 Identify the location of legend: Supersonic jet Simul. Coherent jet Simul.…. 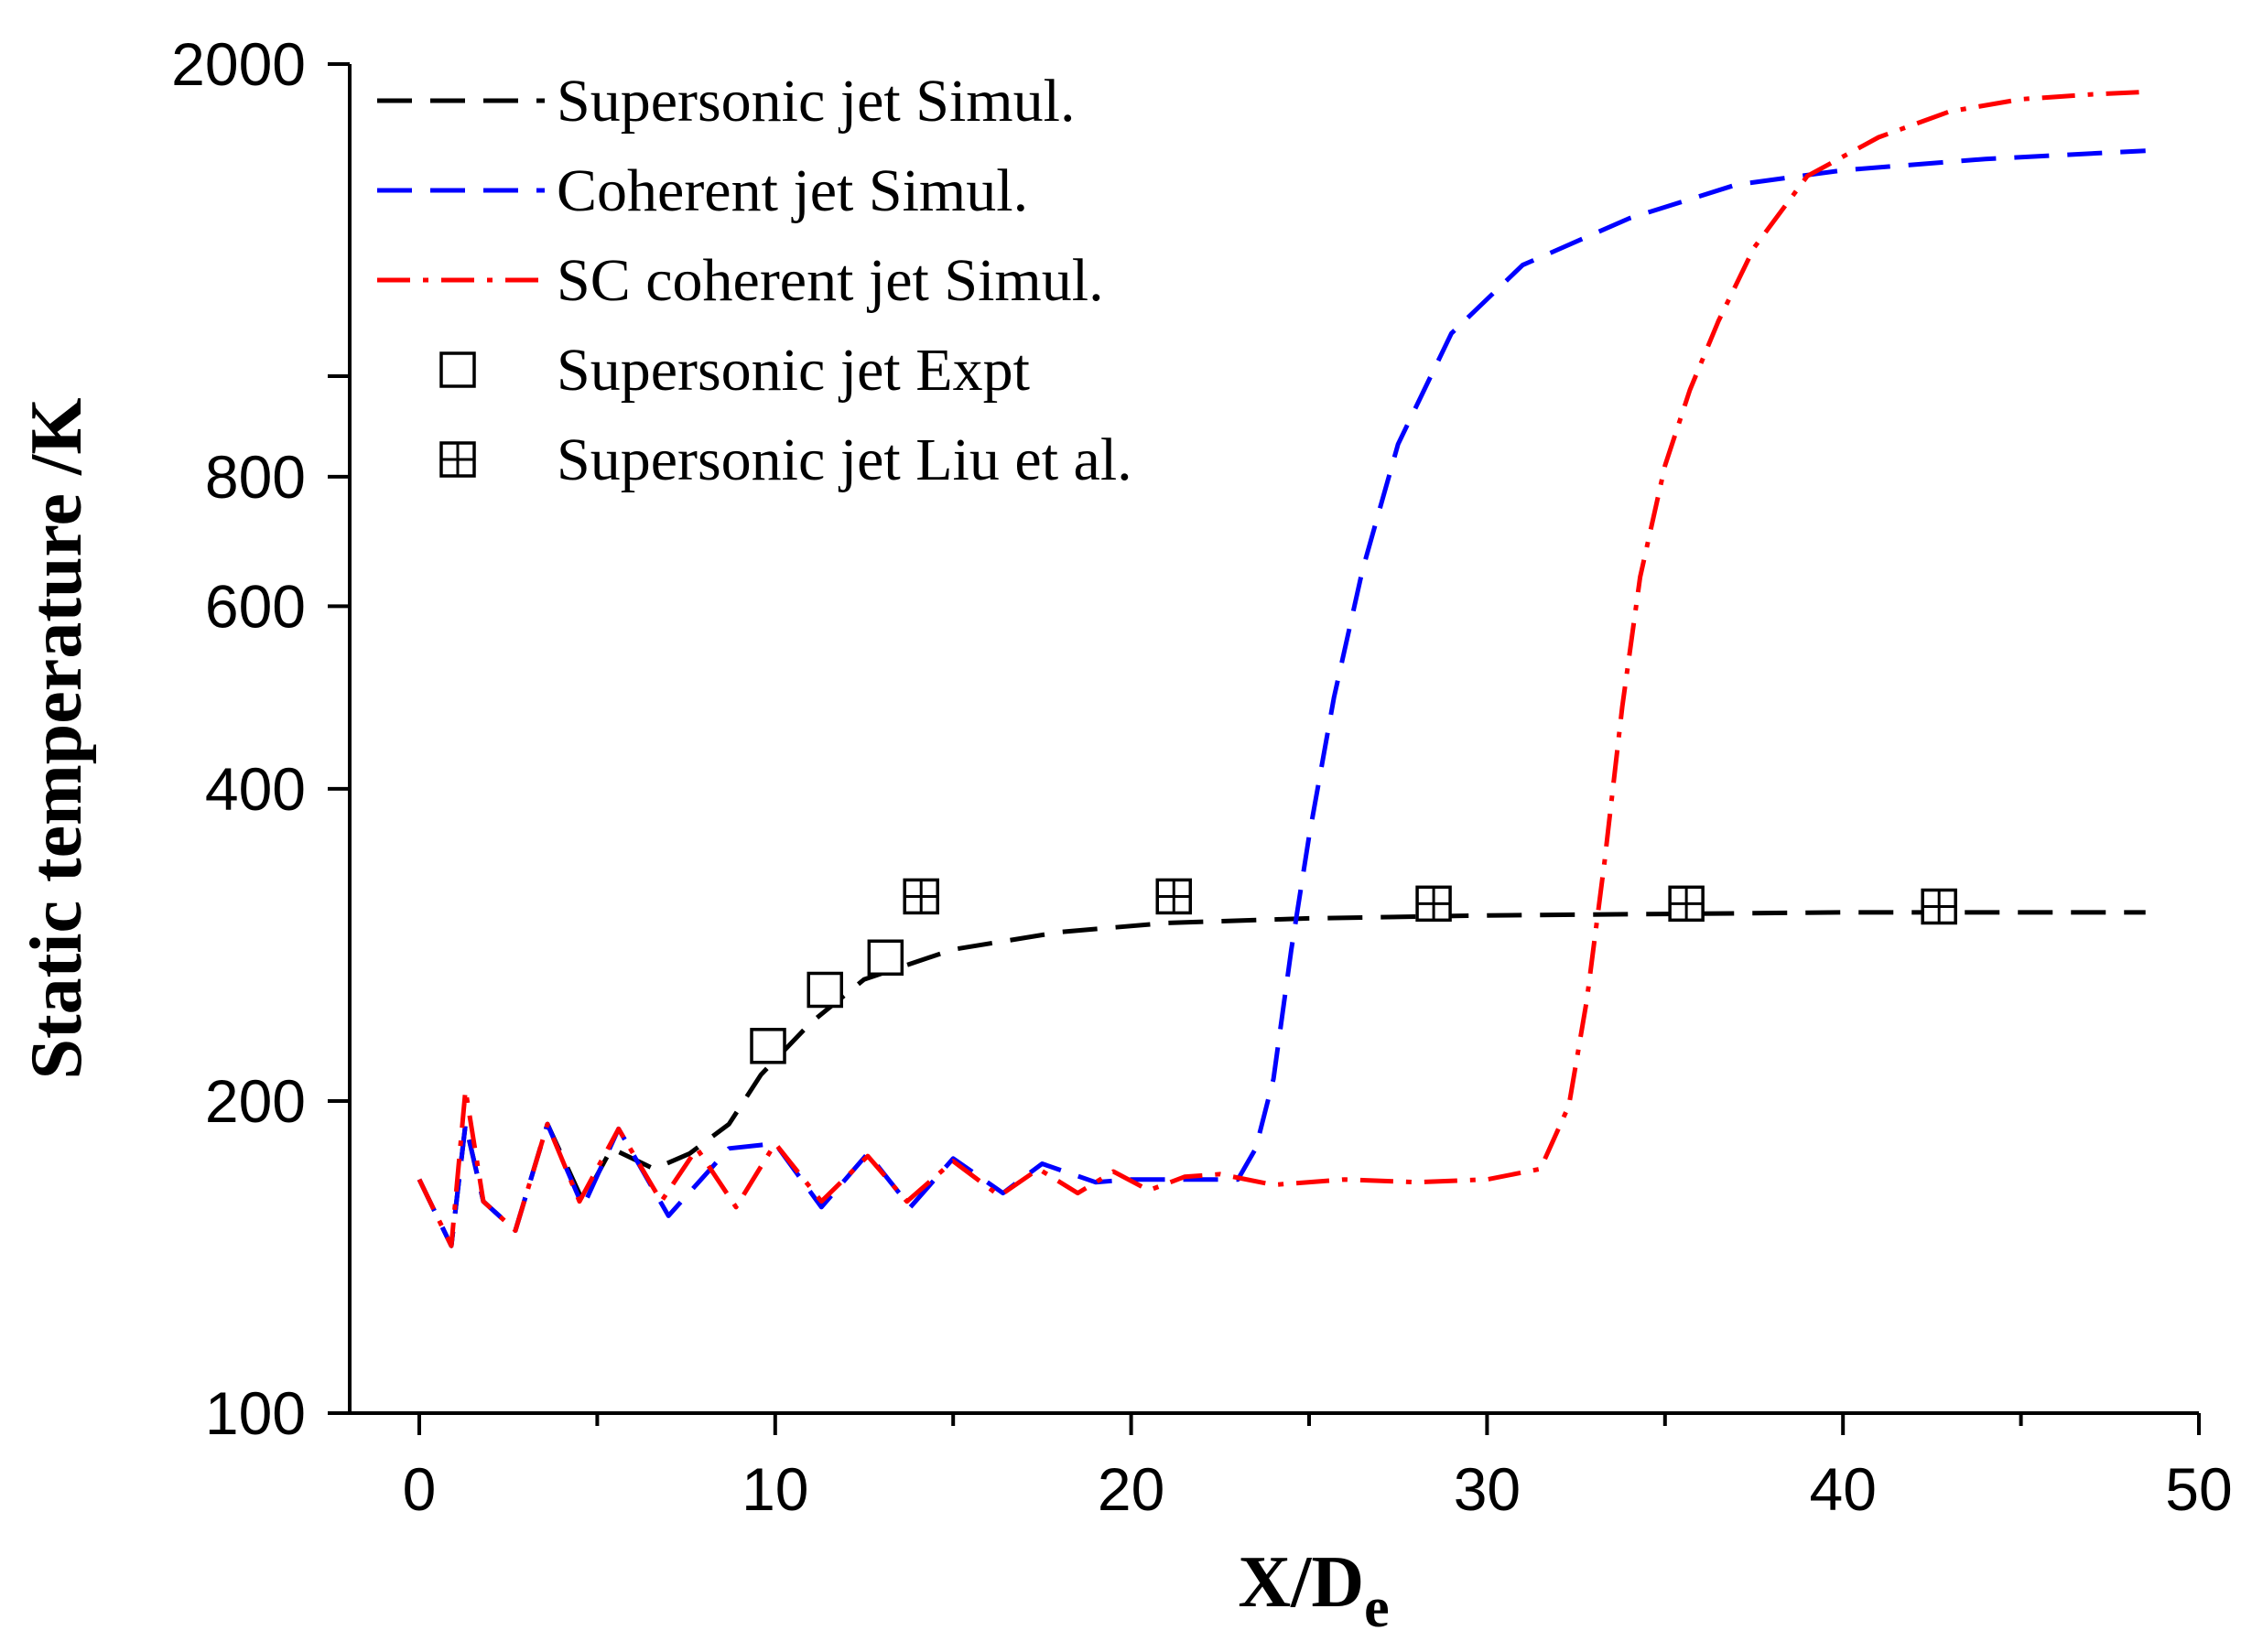
(754, 280).